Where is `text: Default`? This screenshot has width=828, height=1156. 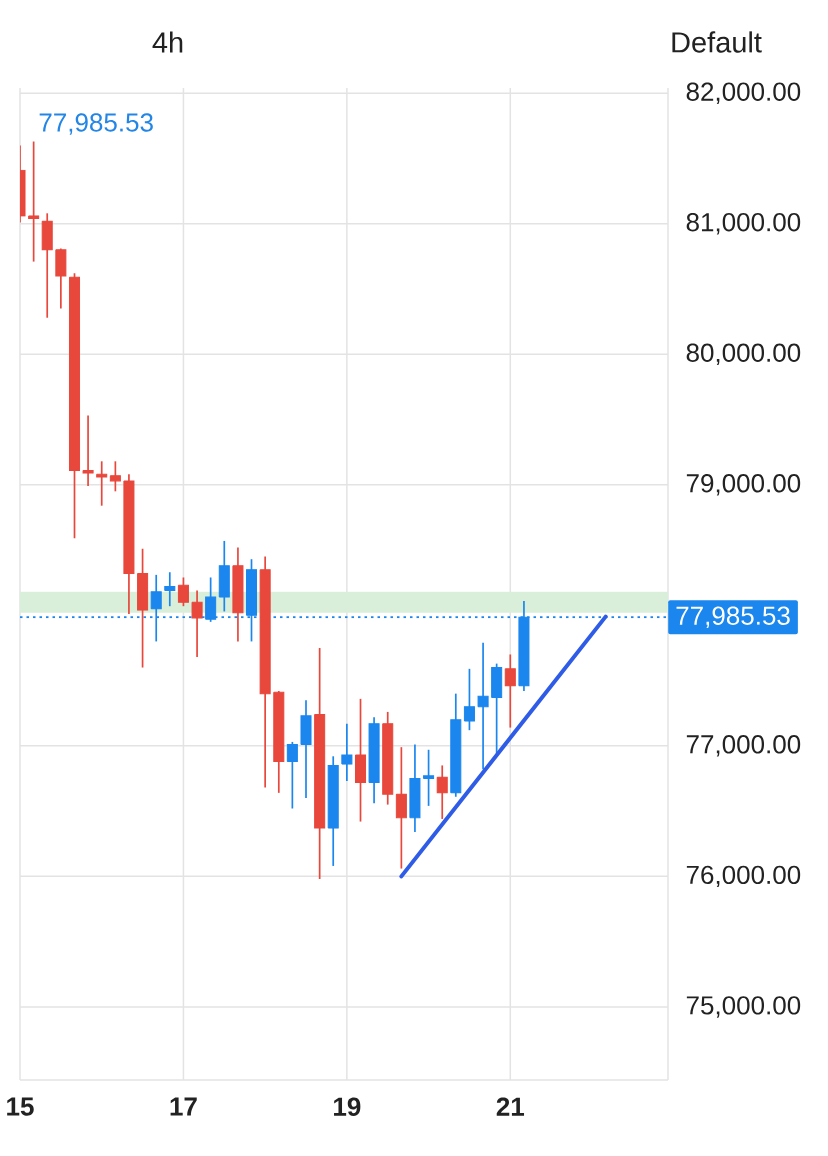 text: Default is located at coordinates (717, 42).